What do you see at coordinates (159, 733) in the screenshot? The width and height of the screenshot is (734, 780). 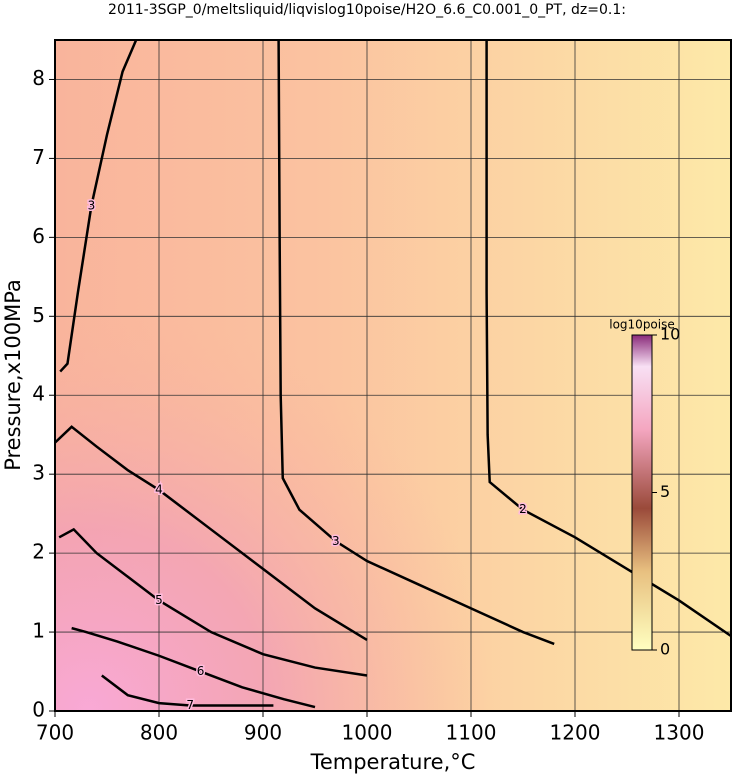 I see `x-tick-label: 800` at bounding box center [159, 733].